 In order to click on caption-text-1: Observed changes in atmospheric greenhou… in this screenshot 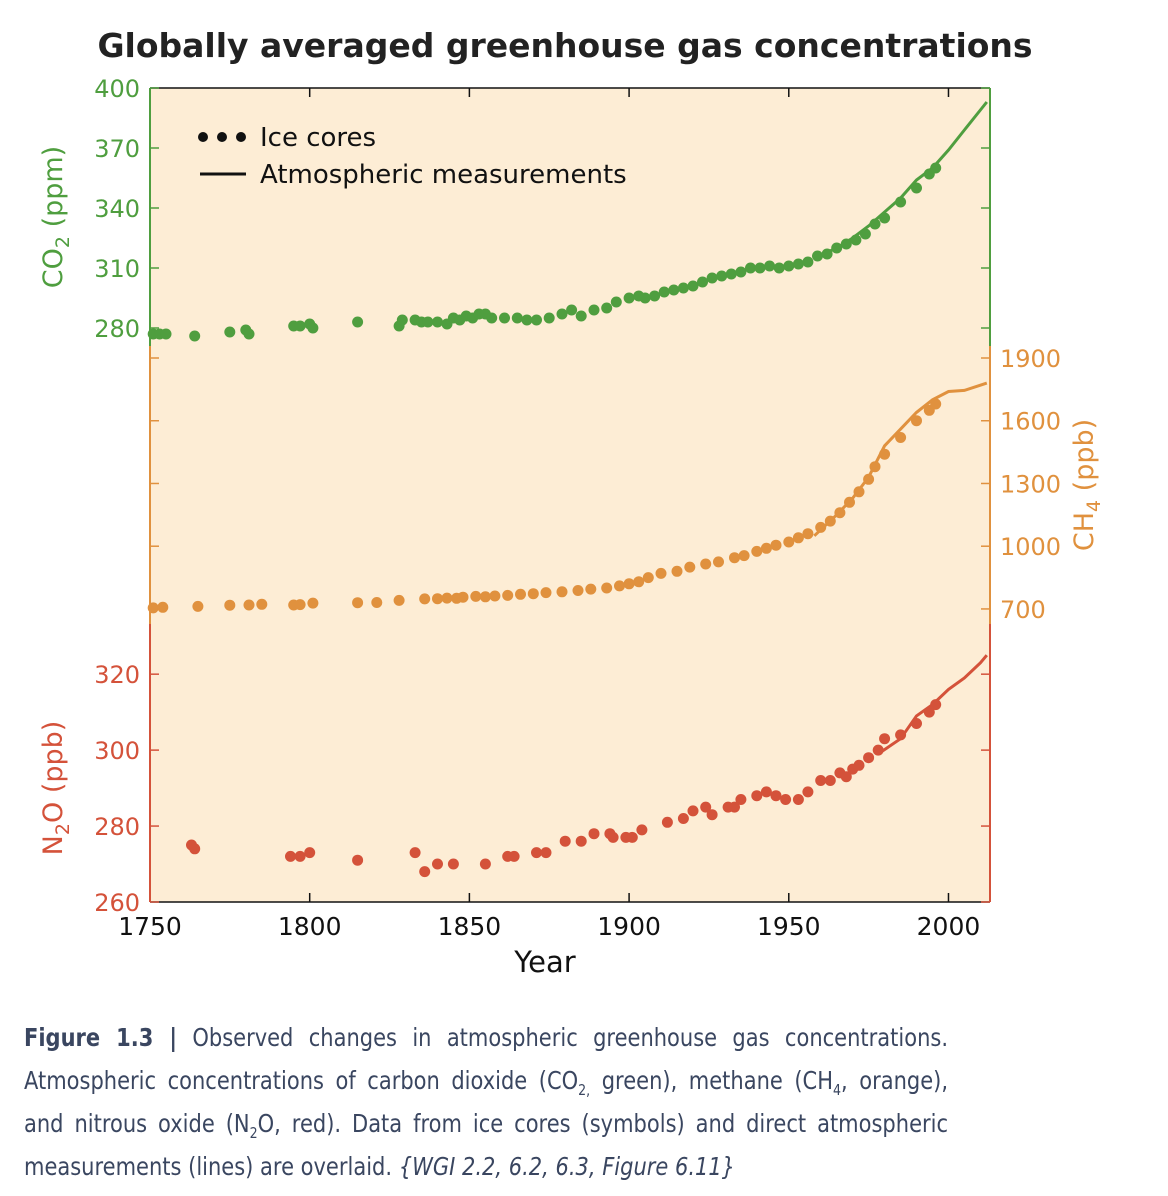, I will do `click(486, 1059)`.